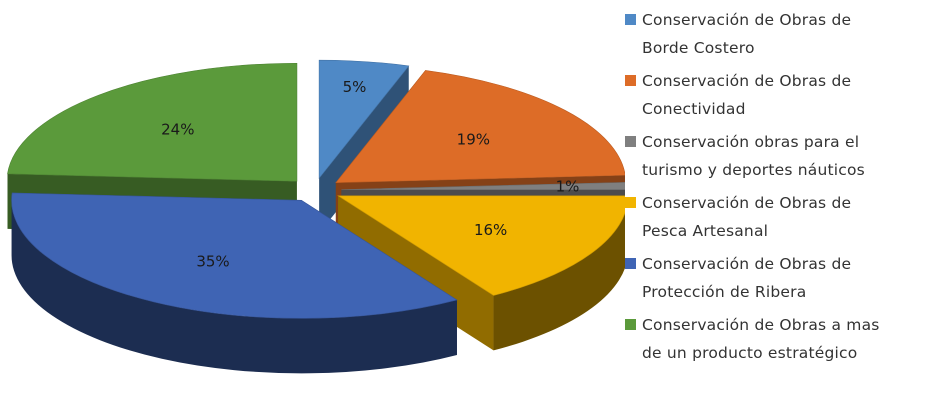 The width and height of the screenshot is (935, 393). I want to click on legend-label-line2: turismo y deportes náuticos, so click(753, 170).